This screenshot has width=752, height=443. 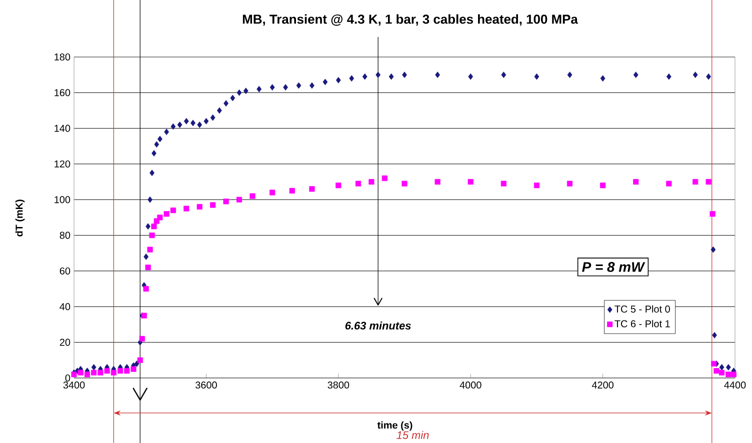 What do you see at coordinates (410, 20) in the screenshot?
I see `chart-title: MB, Transient @ 4.3 K, 1 bar, 3 cables heated, 100 MPa` at bounding box center [410, 20].